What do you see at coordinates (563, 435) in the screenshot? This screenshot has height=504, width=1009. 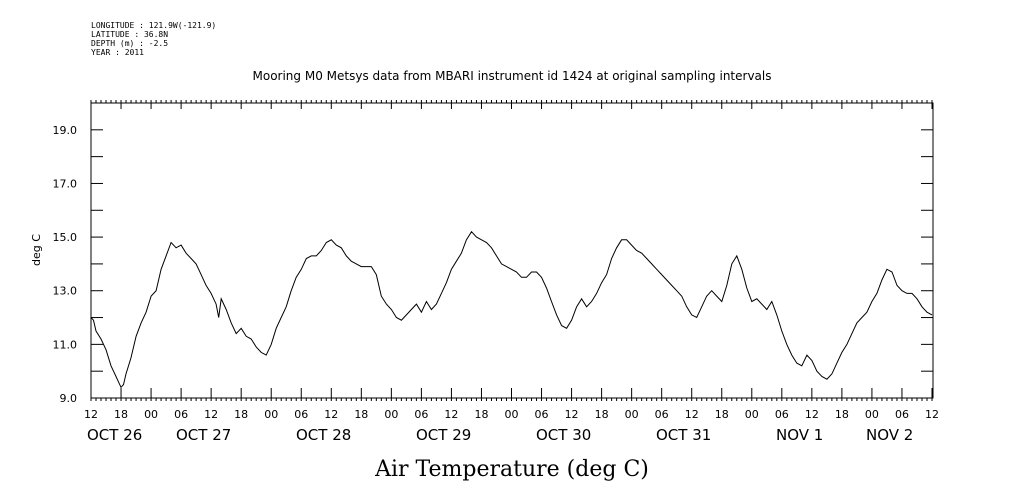 I see `x-day-label: OCT 30` at bounding box center [563, 435].